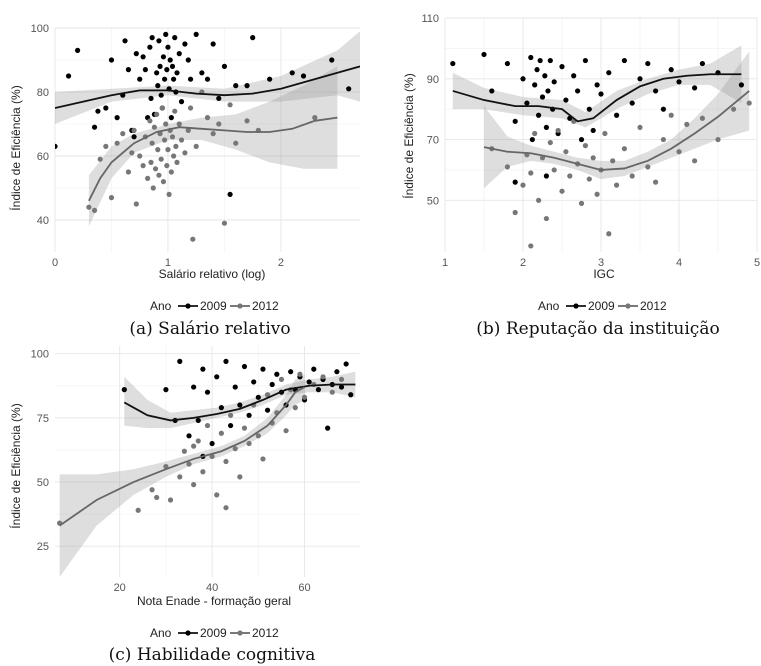 The width and height of the screenshot is (761, 666). I want to click on x-tick-label: 5, so click(757, 263).